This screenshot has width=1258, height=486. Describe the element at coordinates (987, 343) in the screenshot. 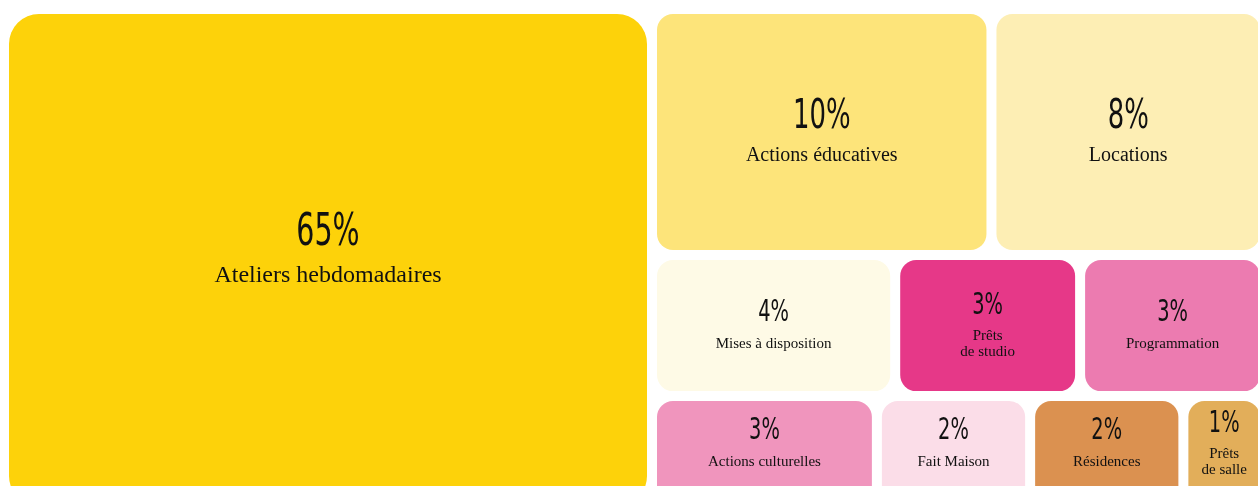

I see `category-label: Prêts de studio` at that location.